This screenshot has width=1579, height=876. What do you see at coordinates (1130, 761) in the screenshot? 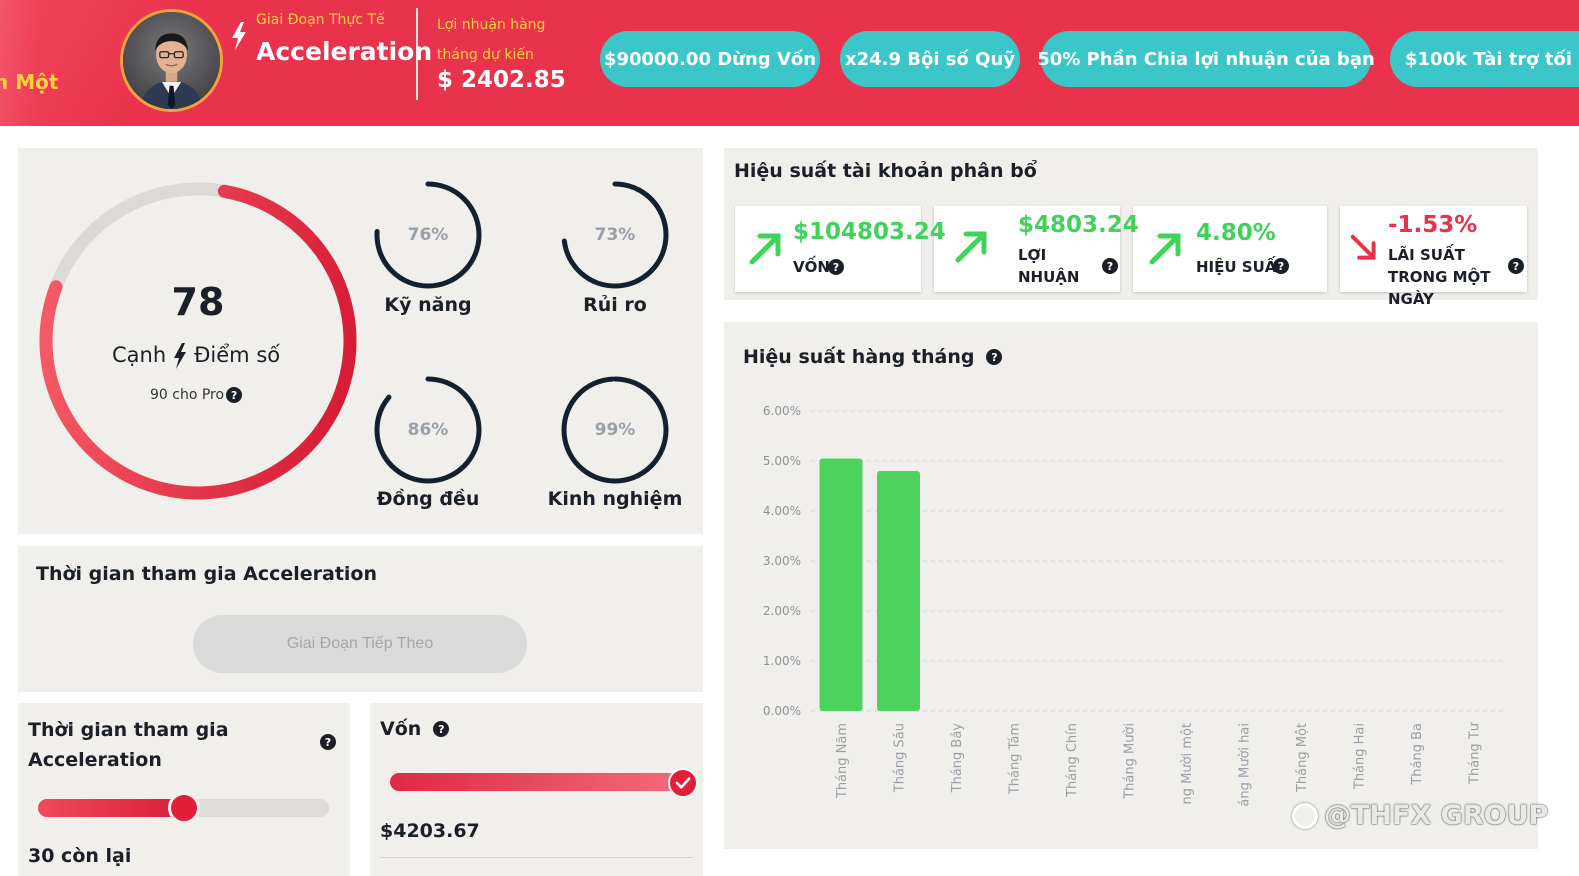
I see `x-tick-label: Tháng Mười` at bounding box center [1130, 761].